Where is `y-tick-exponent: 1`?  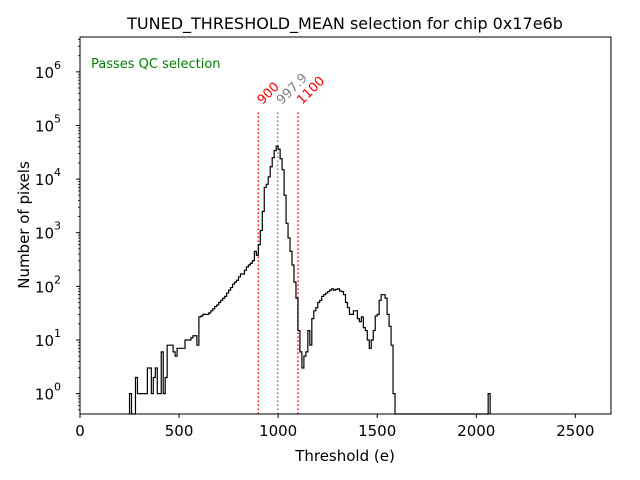 y-tick-exponent: 1 is located at coordinates (57, 333).